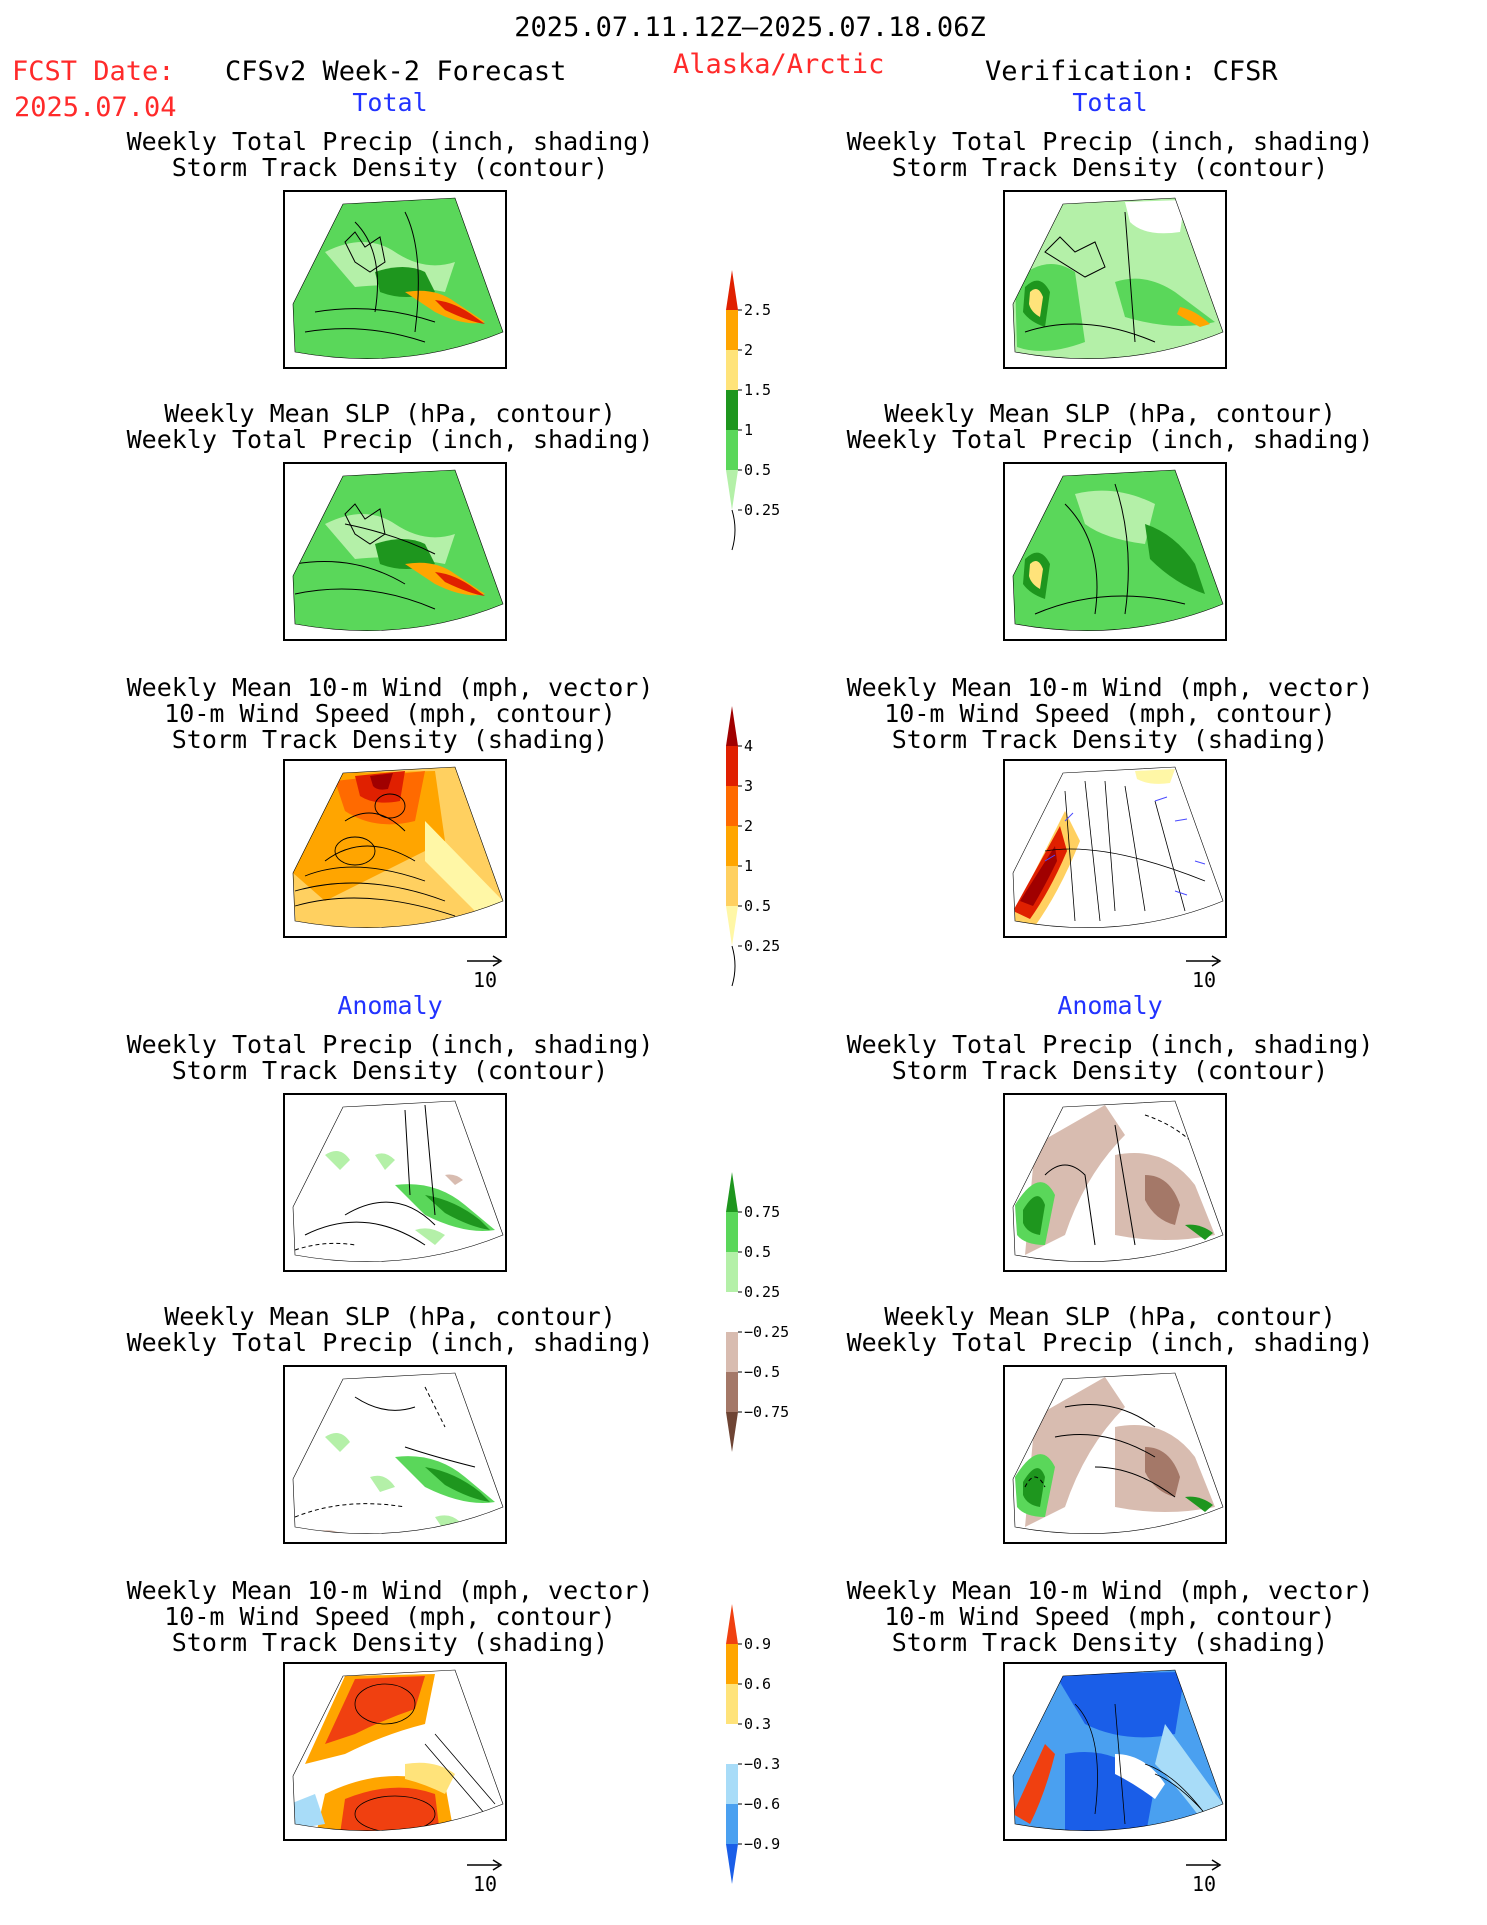 This screenshot has width=1487, height=1925. What do you see at coordinates (762, 1764) in the screenshot?
I see `colorbar-tick-label: −0.3` at bounding box center [762, 1764].